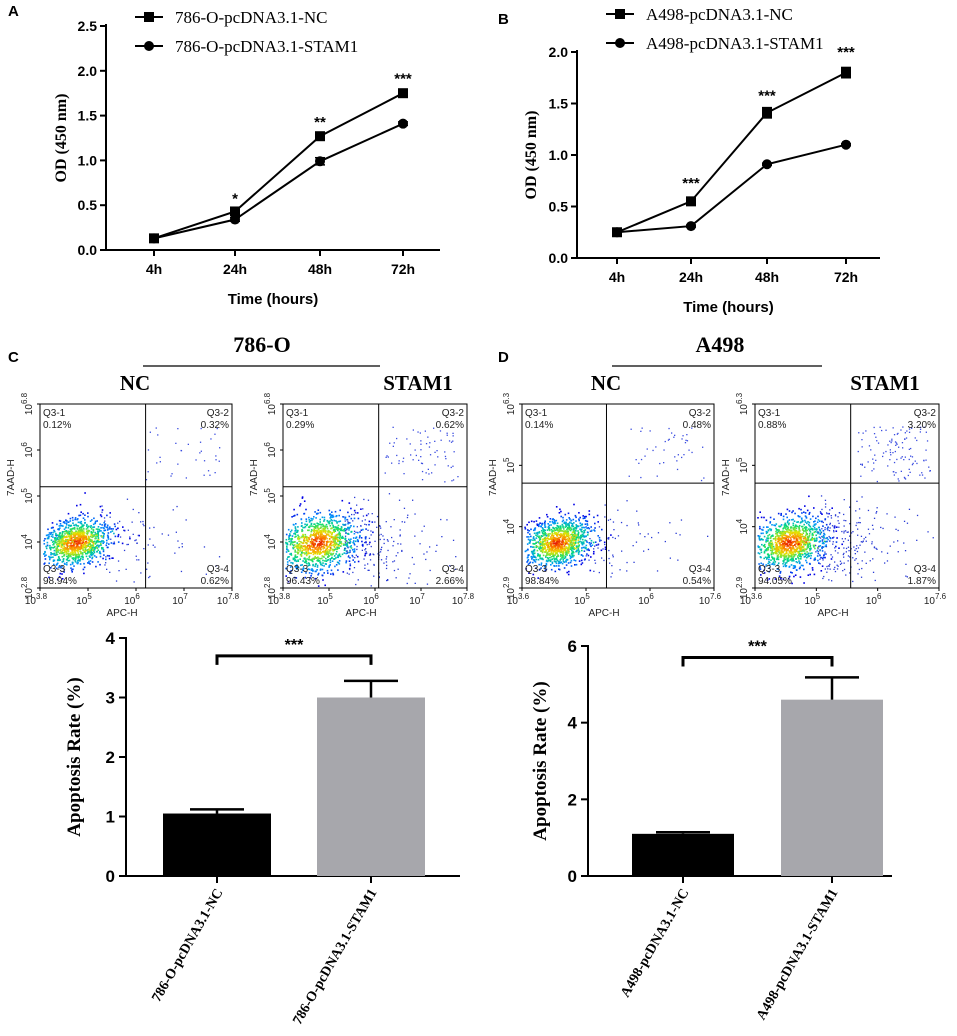  What do you see at coordinates (660, 349) in the screenshot?
I see `panel-header-D: D A498` at bounding box center [660, 349].